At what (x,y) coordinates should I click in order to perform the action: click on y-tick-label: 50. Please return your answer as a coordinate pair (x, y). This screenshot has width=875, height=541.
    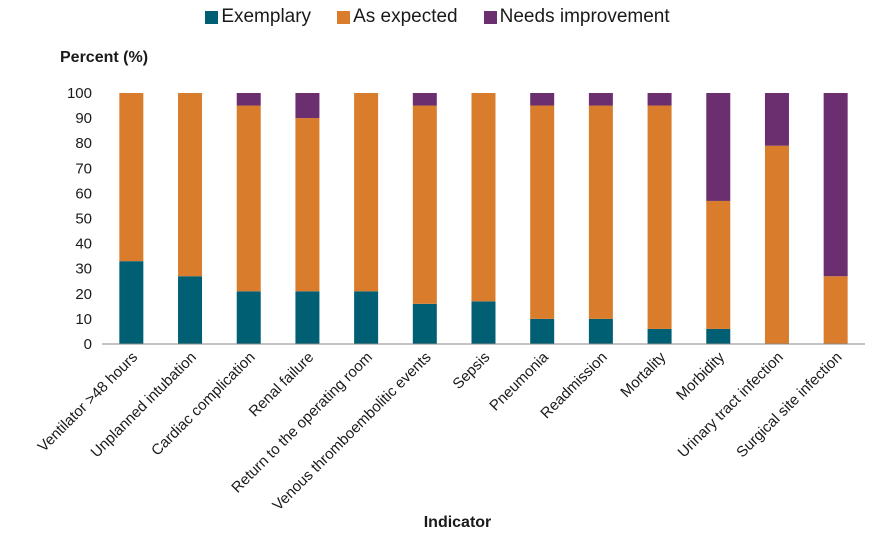
    Looking at the image, I should click on (83, 219).